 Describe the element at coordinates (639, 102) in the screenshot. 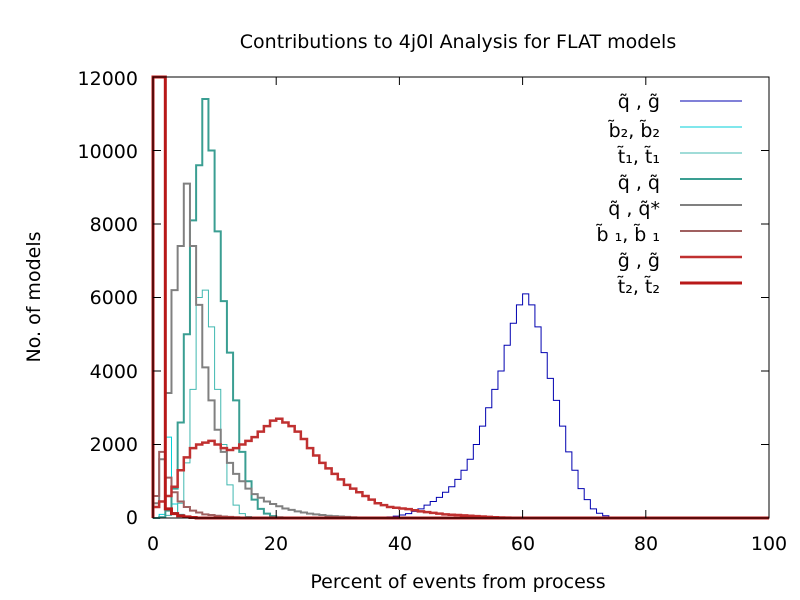

I see `legend-label: q̃ , g̃` at that location.